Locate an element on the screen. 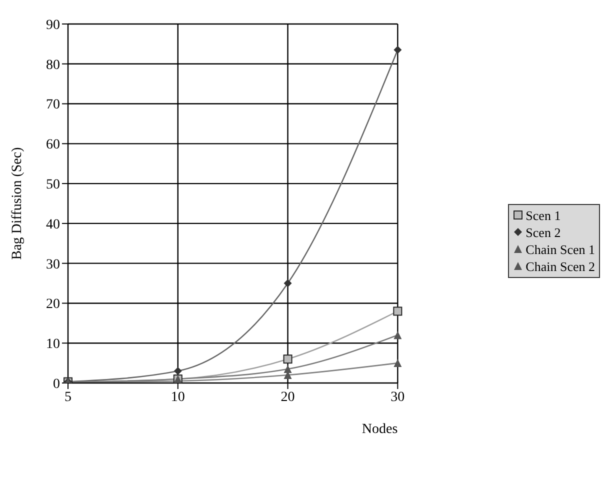 The height and width of the screenshot is (481, 608). x-axis-title: Nodes is located at coordinates (380, 429).